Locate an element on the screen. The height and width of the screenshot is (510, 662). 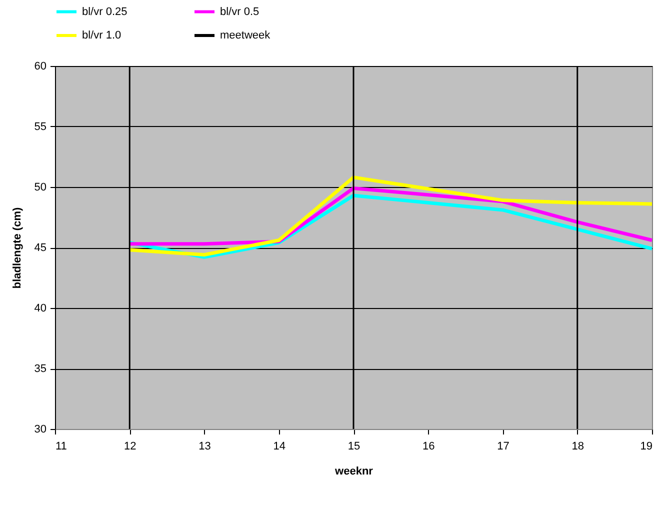
x-tick-label: 12 is located at coordinates (130, 446).